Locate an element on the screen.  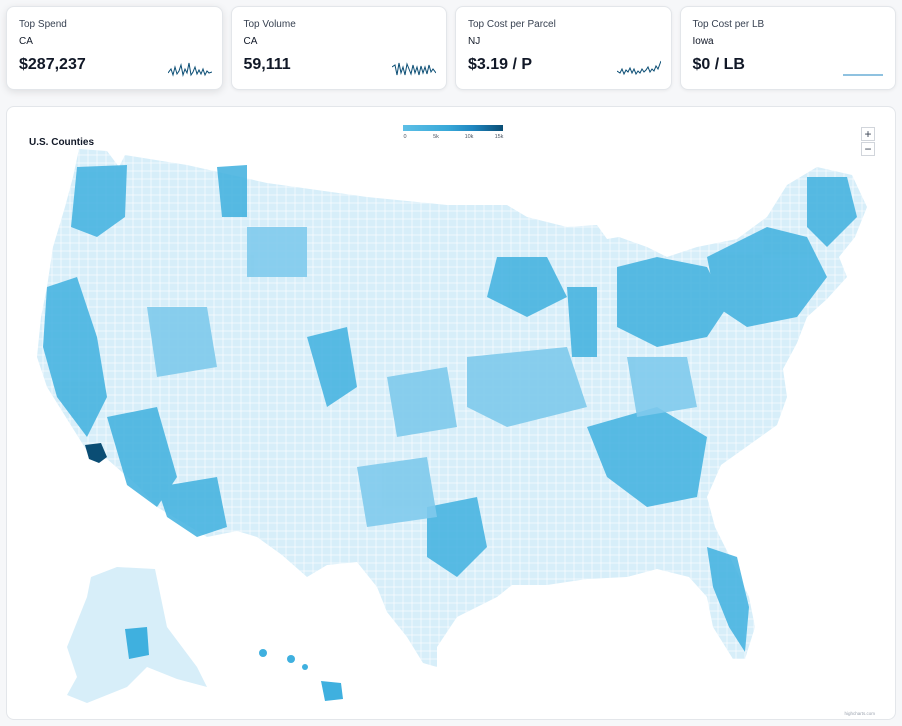
zoom-controls: + − is located at coordinates (868, 142).